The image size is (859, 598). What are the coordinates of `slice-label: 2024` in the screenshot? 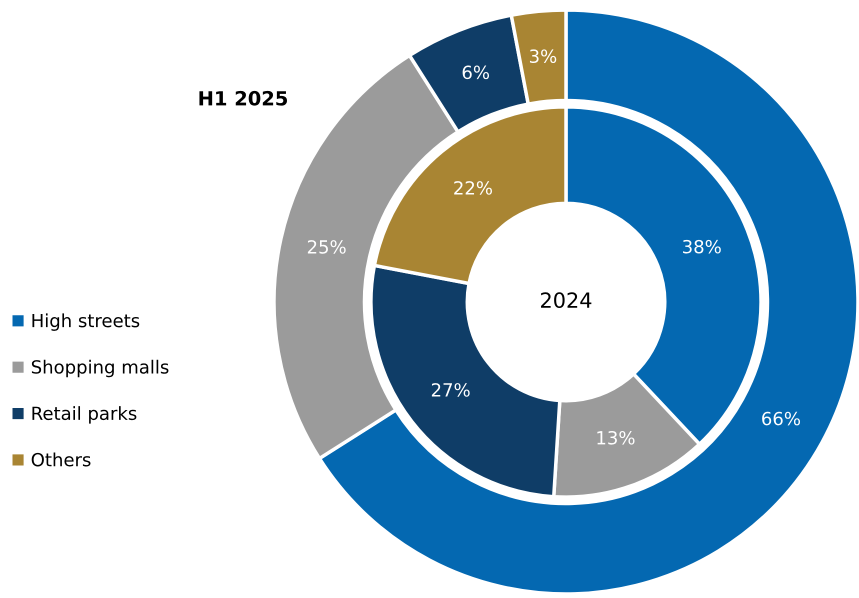 It's located at (566, 300).